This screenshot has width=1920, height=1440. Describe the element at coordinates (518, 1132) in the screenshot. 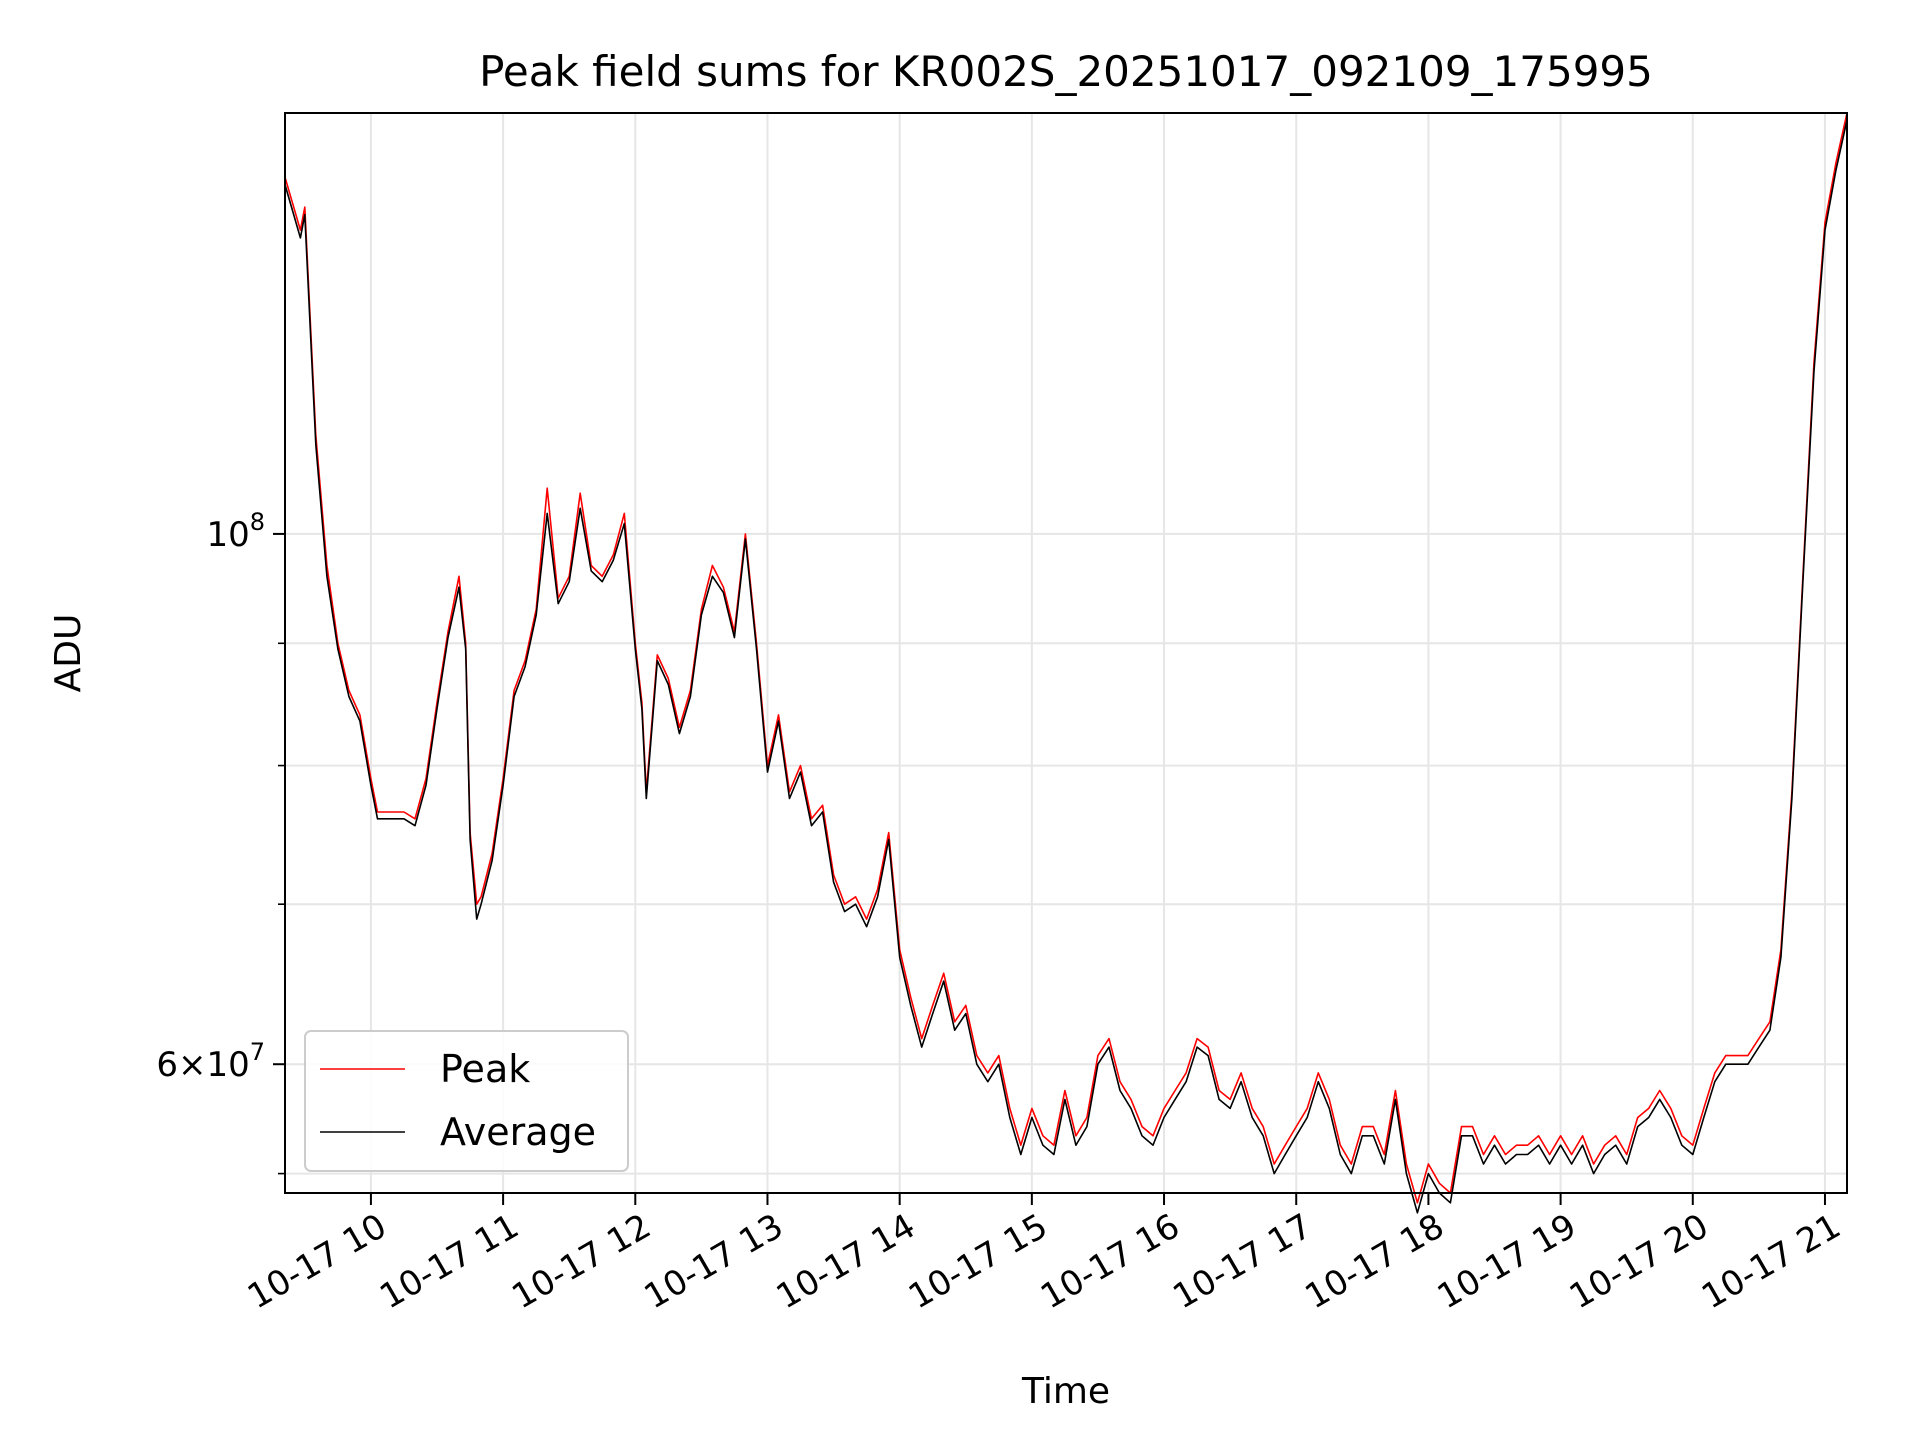

I see `legend-label-average: Average` at that location.